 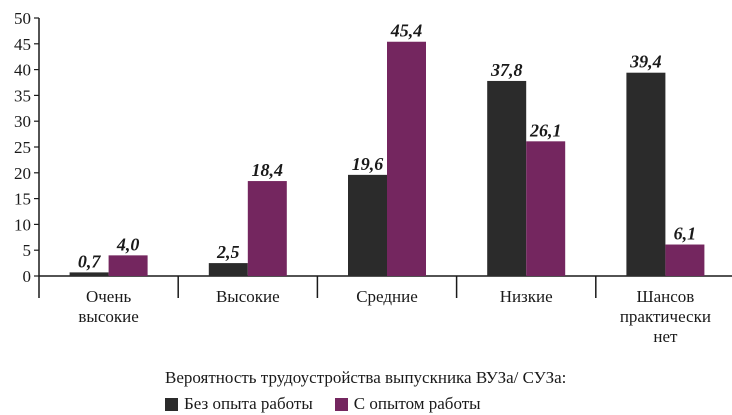 What do you see at coordinates (108, 296) in the screenshot?
I see `x-category-label: Очень` at bounding box center [108, 296].